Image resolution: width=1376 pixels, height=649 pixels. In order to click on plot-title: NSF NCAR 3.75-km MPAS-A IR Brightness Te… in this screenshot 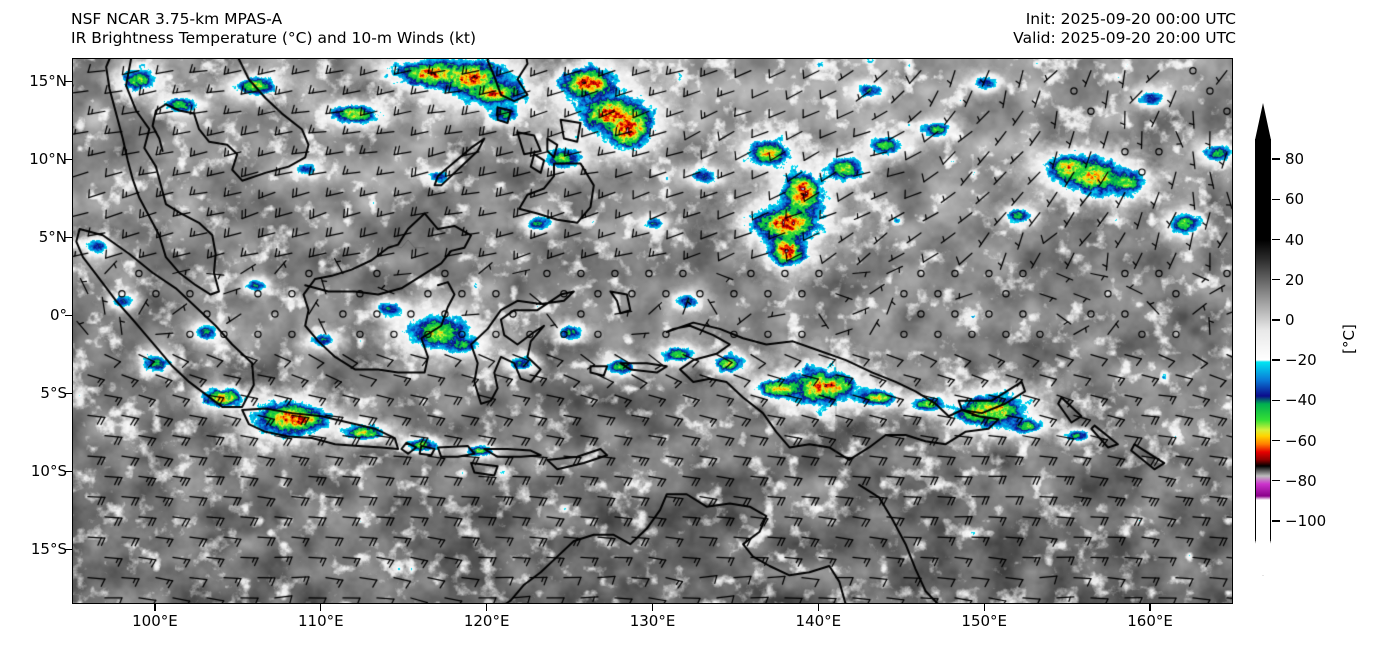, I will do `click(273, 29)`.